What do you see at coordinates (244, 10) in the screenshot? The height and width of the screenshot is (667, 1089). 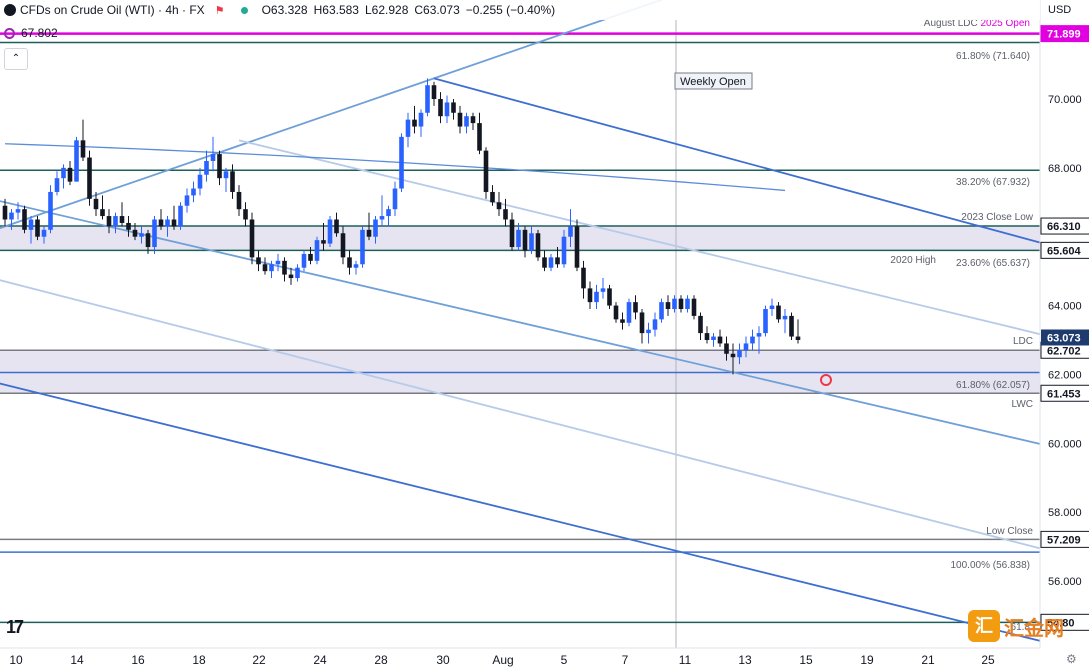 I see `market-open-dot-icon` at bounding box center [244, 10].